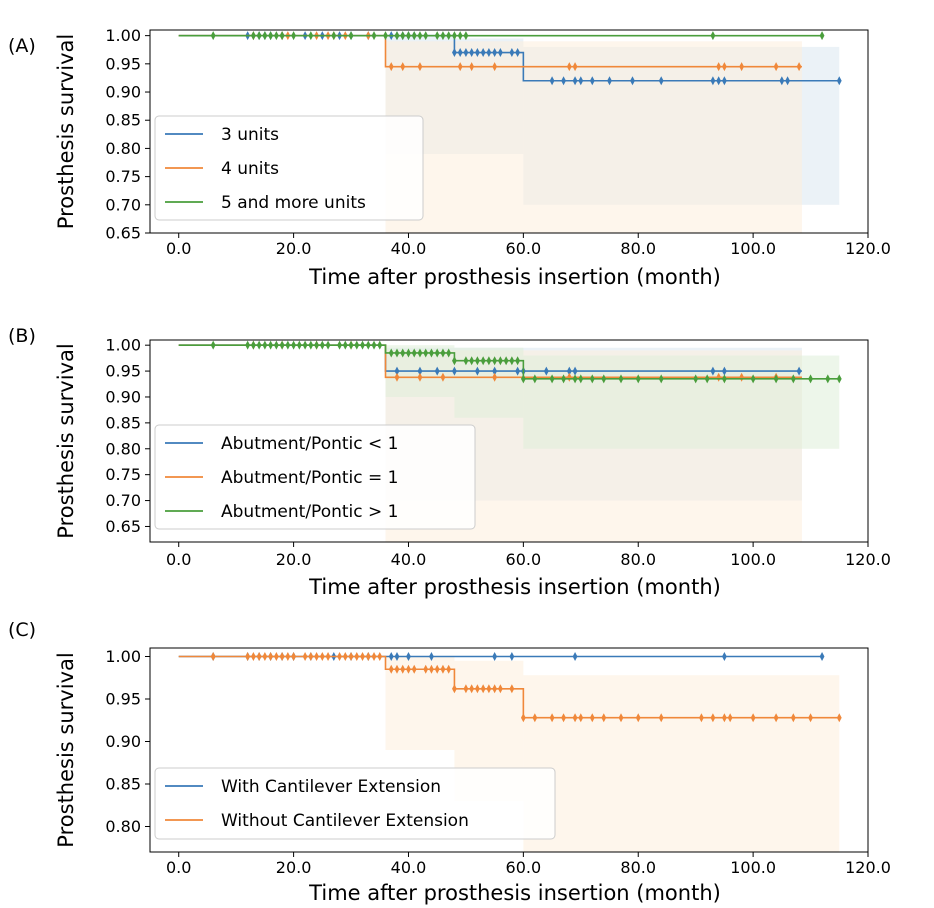 This screenshot has width=934, height=908. What do you see at coordinates (178, 248) in the screenshot?
I see `x-tick-label: 0.0` at bounding box center [178, 248].